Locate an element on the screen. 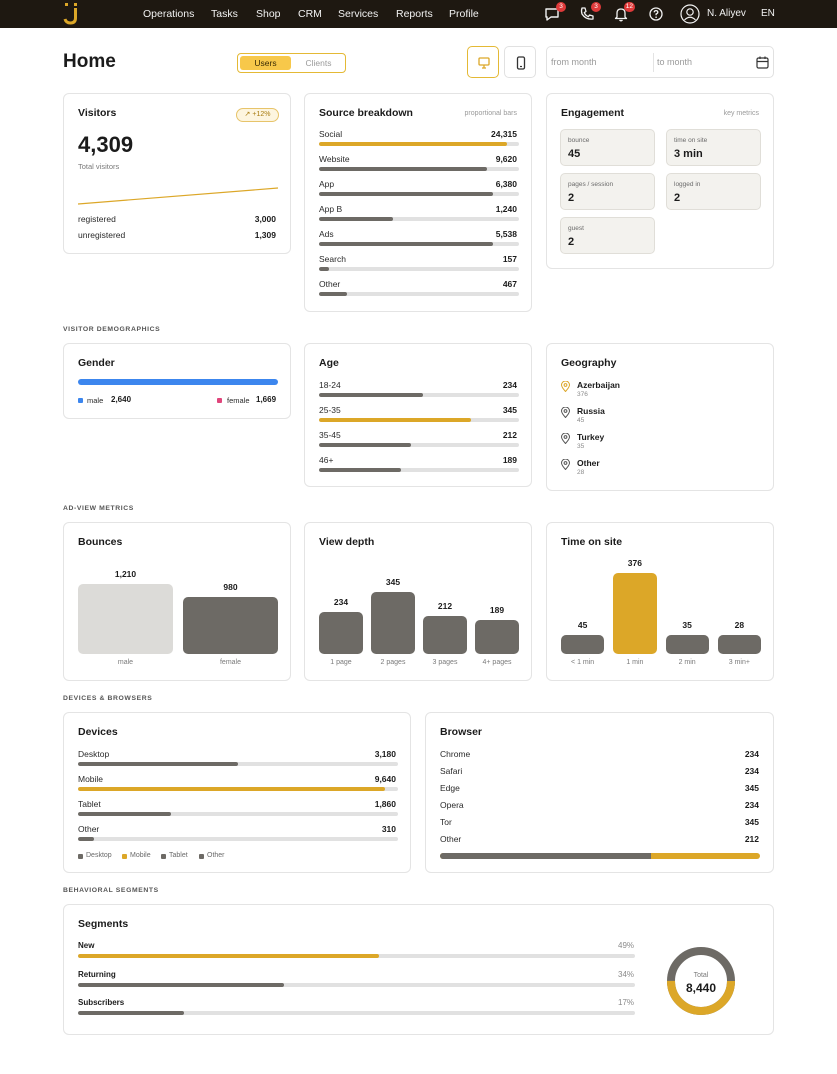 This screenshot has width=837, height=1074. calendar-icon is located at coordinates (762, 62).